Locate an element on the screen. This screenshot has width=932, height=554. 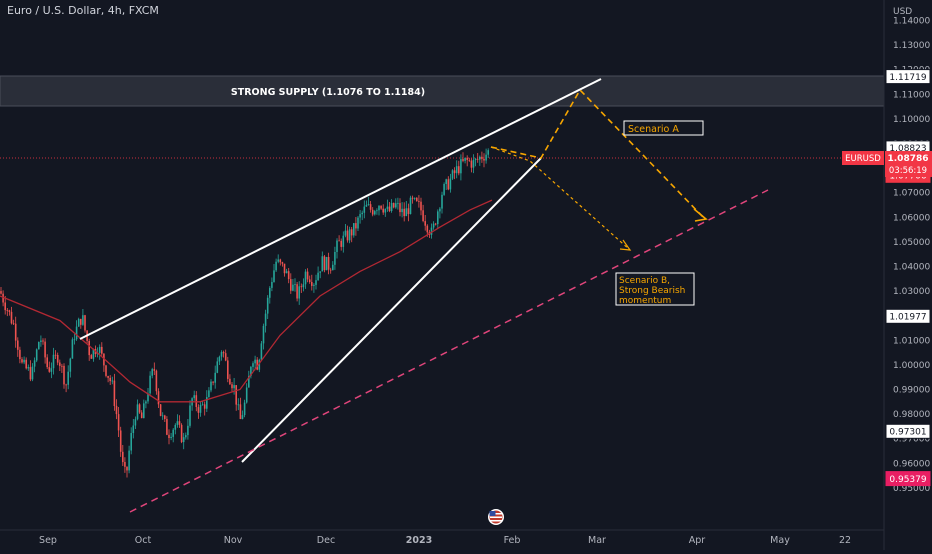
price-tick-label: 1.10000 is located at coordinates (911, 120).